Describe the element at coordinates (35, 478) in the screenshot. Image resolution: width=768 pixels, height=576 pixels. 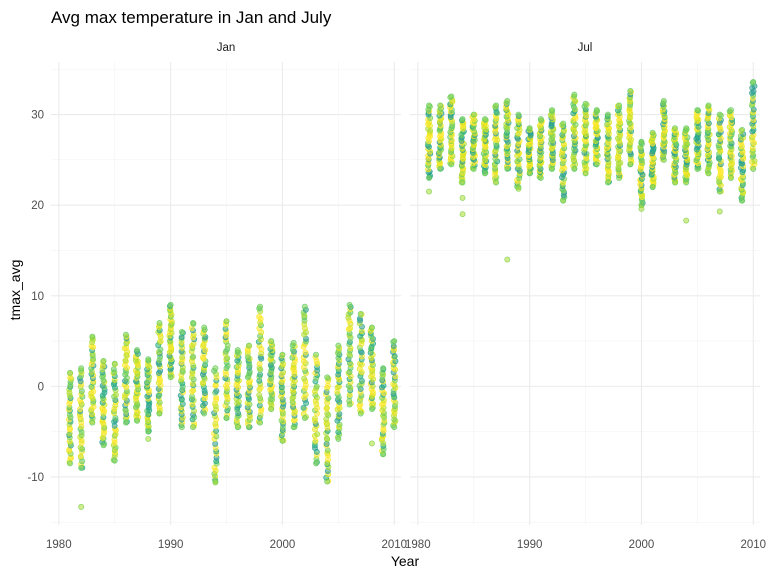
I see `y-tick-label: -10` at that location.